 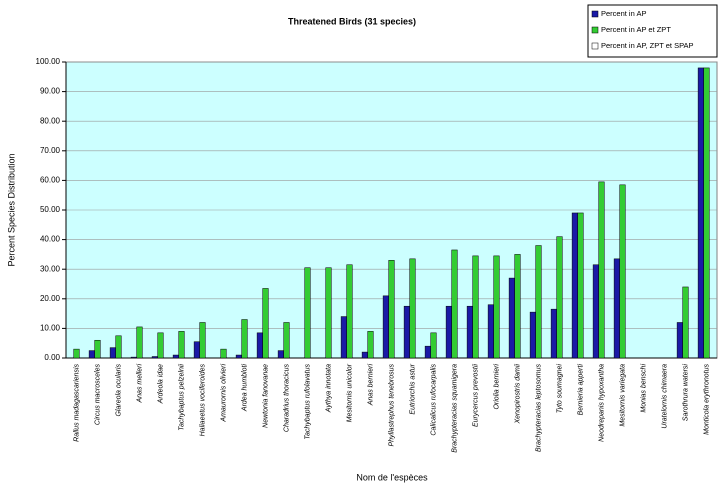 What do you see at coordinates (352, 21) in the screenshot?
I see `chart-title: Threatened Birds (31 species)` at bounding box center [352, 21].